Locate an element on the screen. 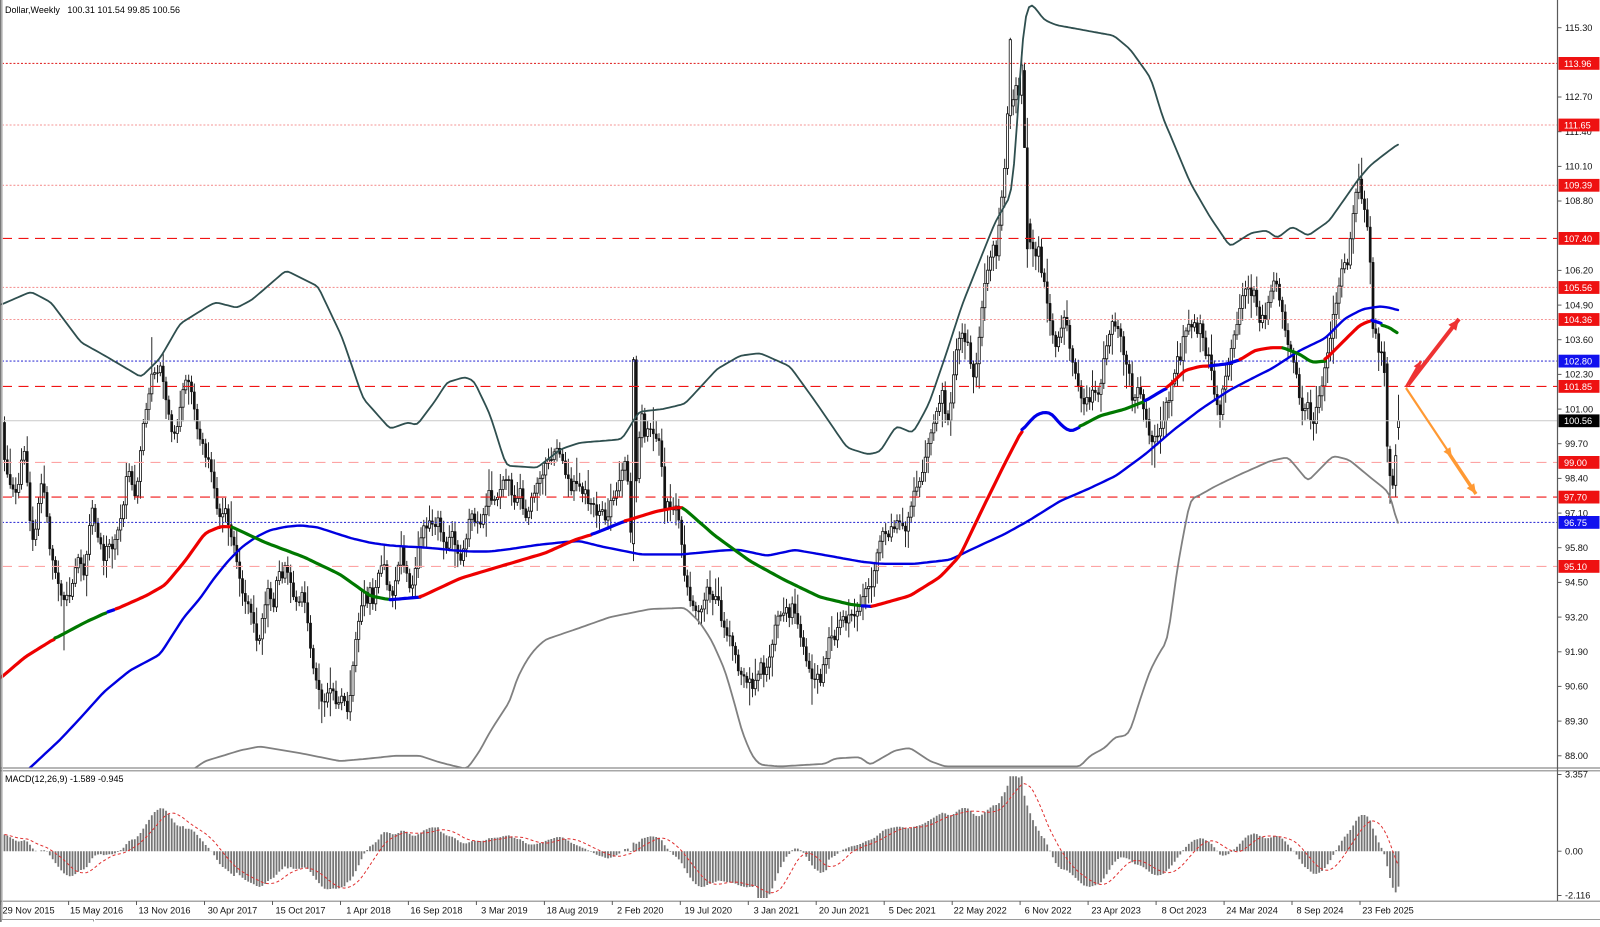 The width and height of the screenshot is (1600, 927). svg-text: 95.10 is located at coordinates (1575, 567).